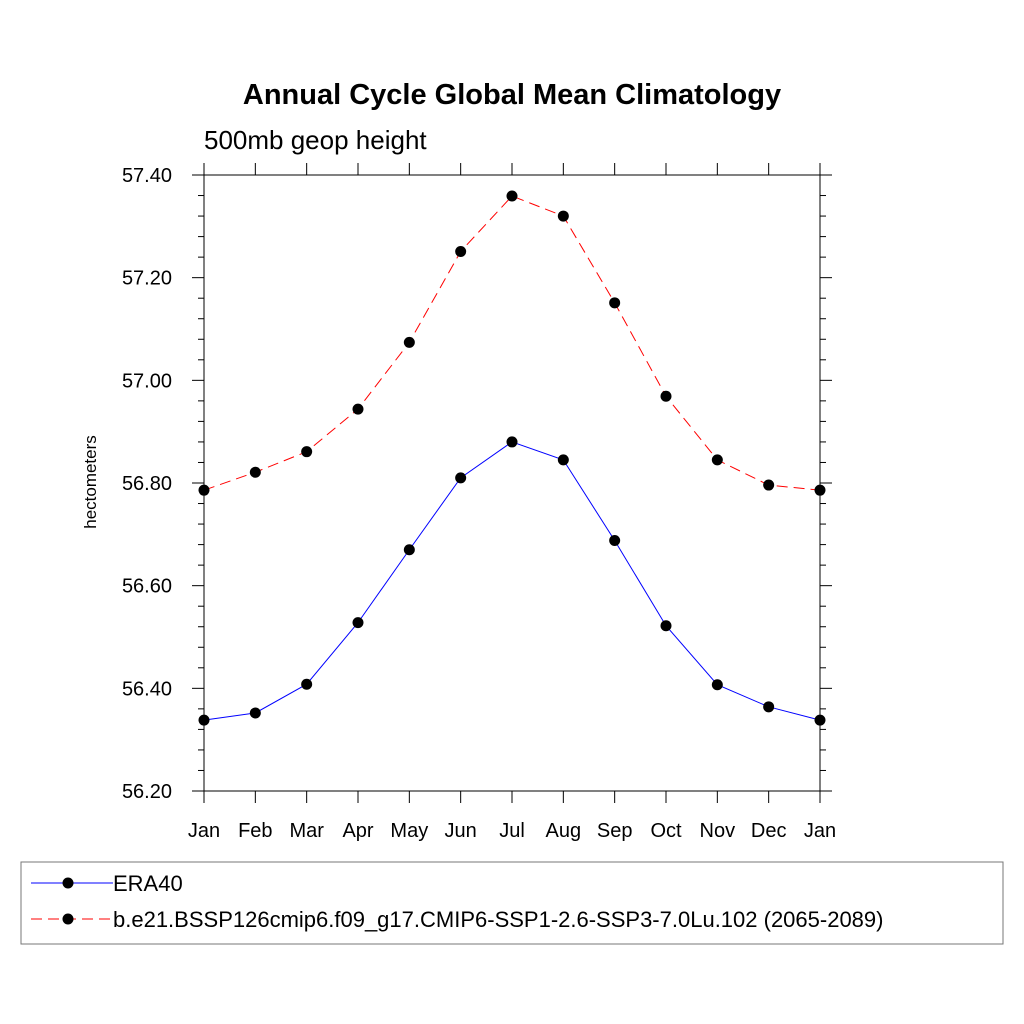 Image resolution: width=1024 pixels, height=1024 pixels. What do you see at coordinates (564, 831) in the screenshot?
I see `x-tick-label: Aug` at bounding box center [564, 831].